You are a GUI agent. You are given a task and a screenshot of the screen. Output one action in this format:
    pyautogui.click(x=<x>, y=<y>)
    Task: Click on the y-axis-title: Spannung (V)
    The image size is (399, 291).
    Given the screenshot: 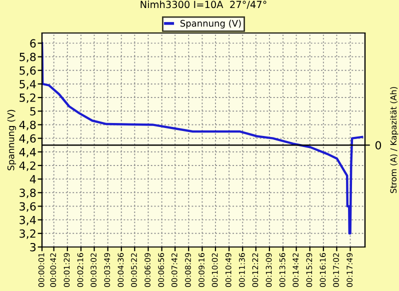 What is the action you would take?
    pyautogui.click(x=11, y=140)
    